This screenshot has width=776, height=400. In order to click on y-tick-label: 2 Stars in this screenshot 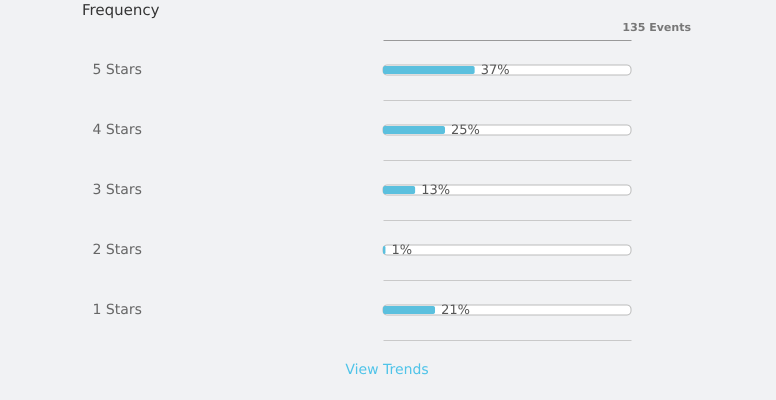, I will do `click(117, 250)`.